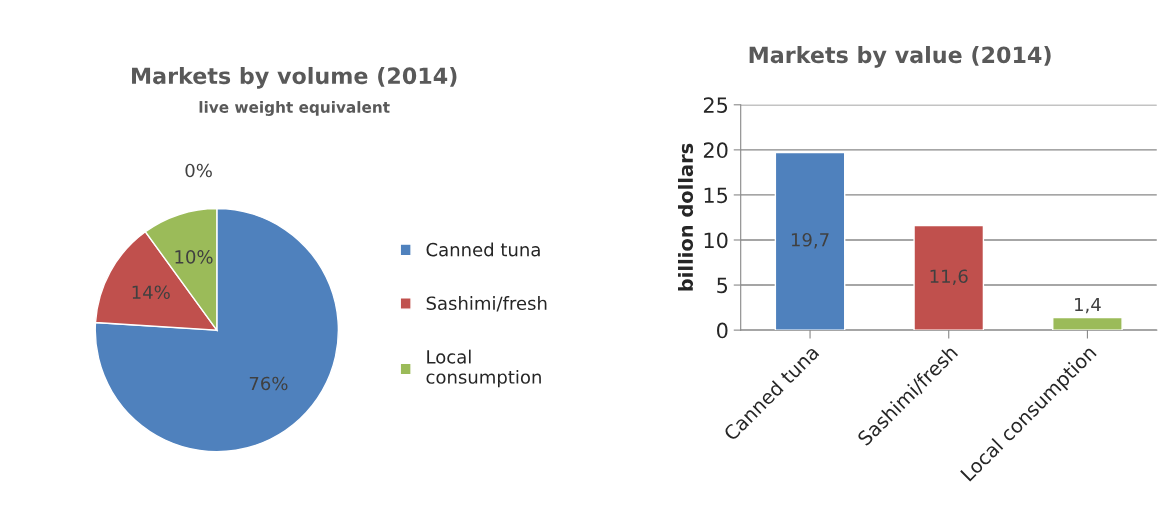 This screenshot has height=524, width=1172. I want to click on chart-title: Markets by value (2014), so click(900, 56).